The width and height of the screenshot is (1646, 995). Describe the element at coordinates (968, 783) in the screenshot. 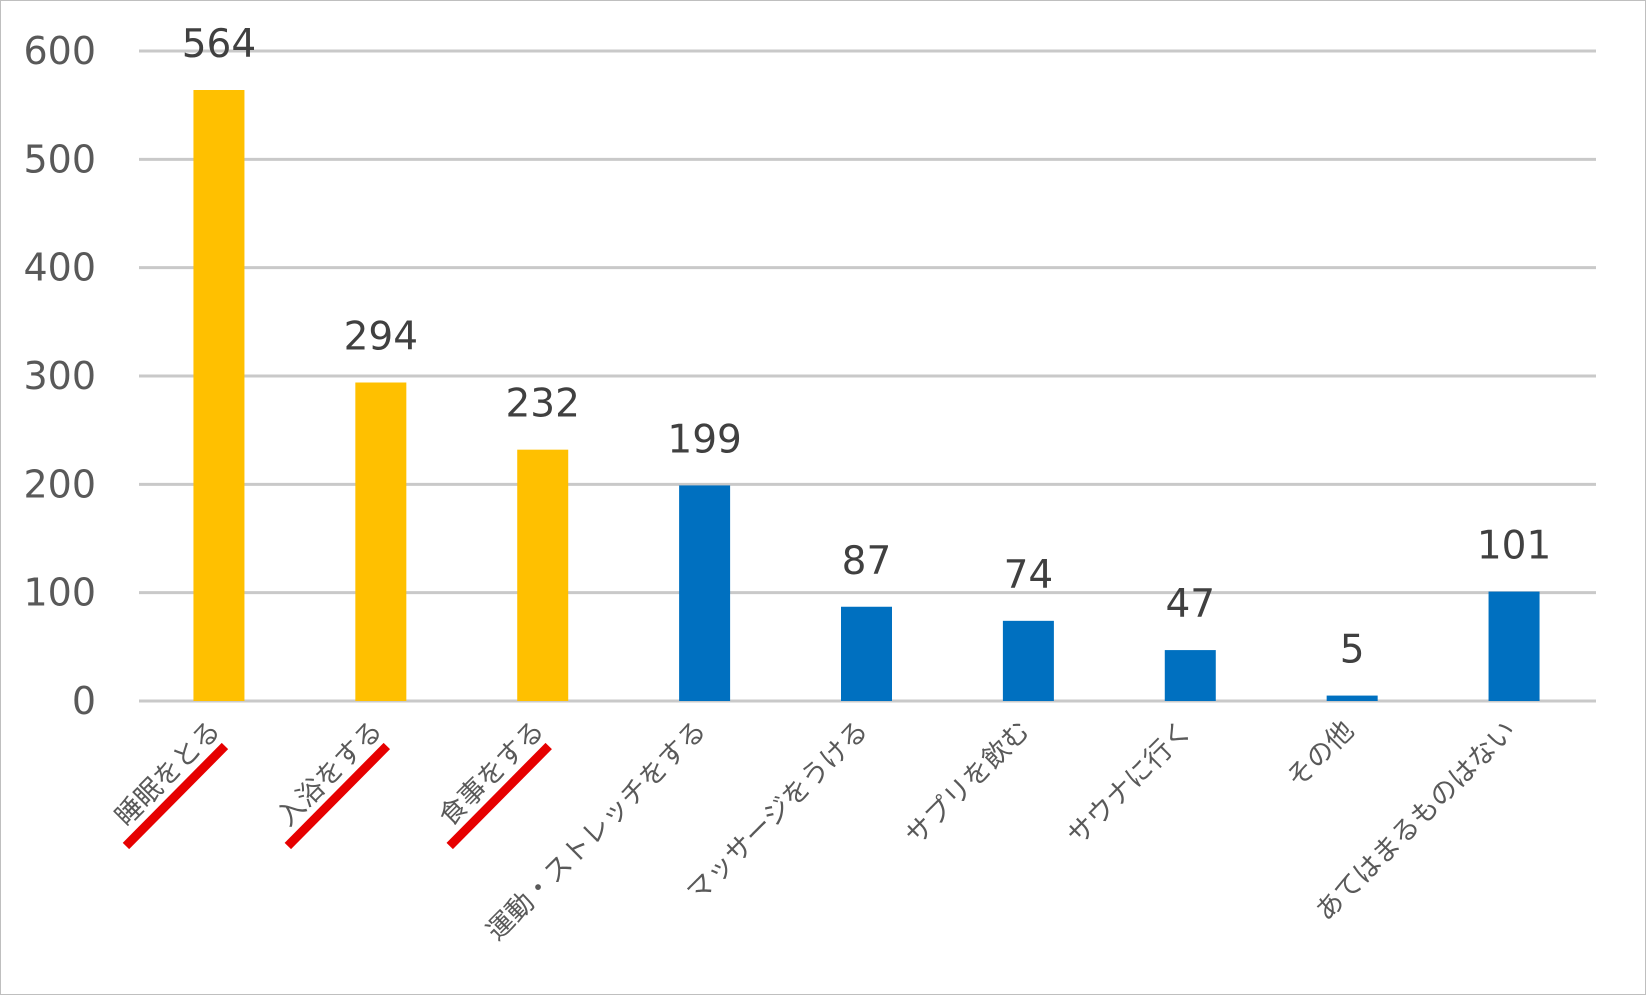

I see `category-label-5: サプリを飲む` at that location.